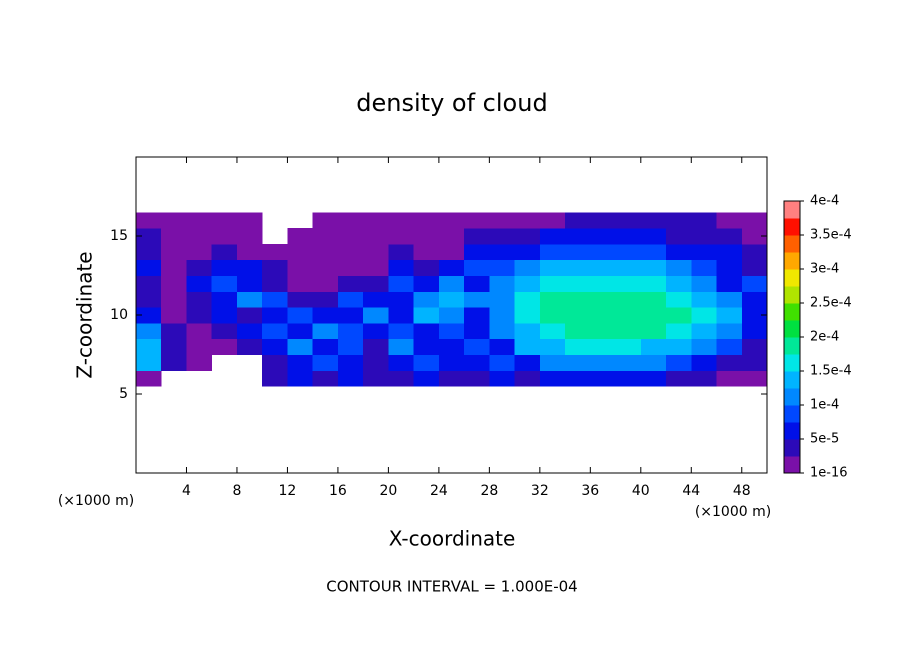 The height and width of the screenshot is (654, 904). Describe the element at coordinates (451, 587) in the screenshot. I see `footer: CONTOUR INTERVAL = 1.000E-04` at that location.